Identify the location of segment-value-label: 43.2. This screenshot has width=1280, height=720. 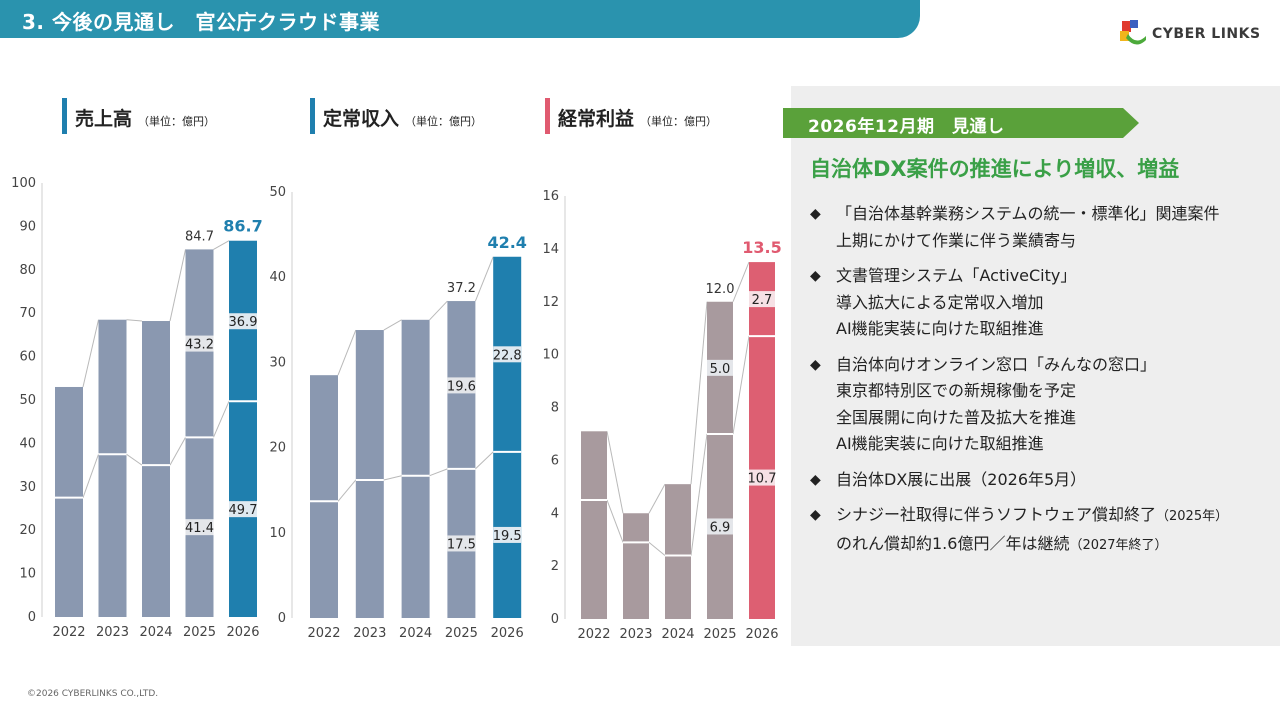
(199, 345).